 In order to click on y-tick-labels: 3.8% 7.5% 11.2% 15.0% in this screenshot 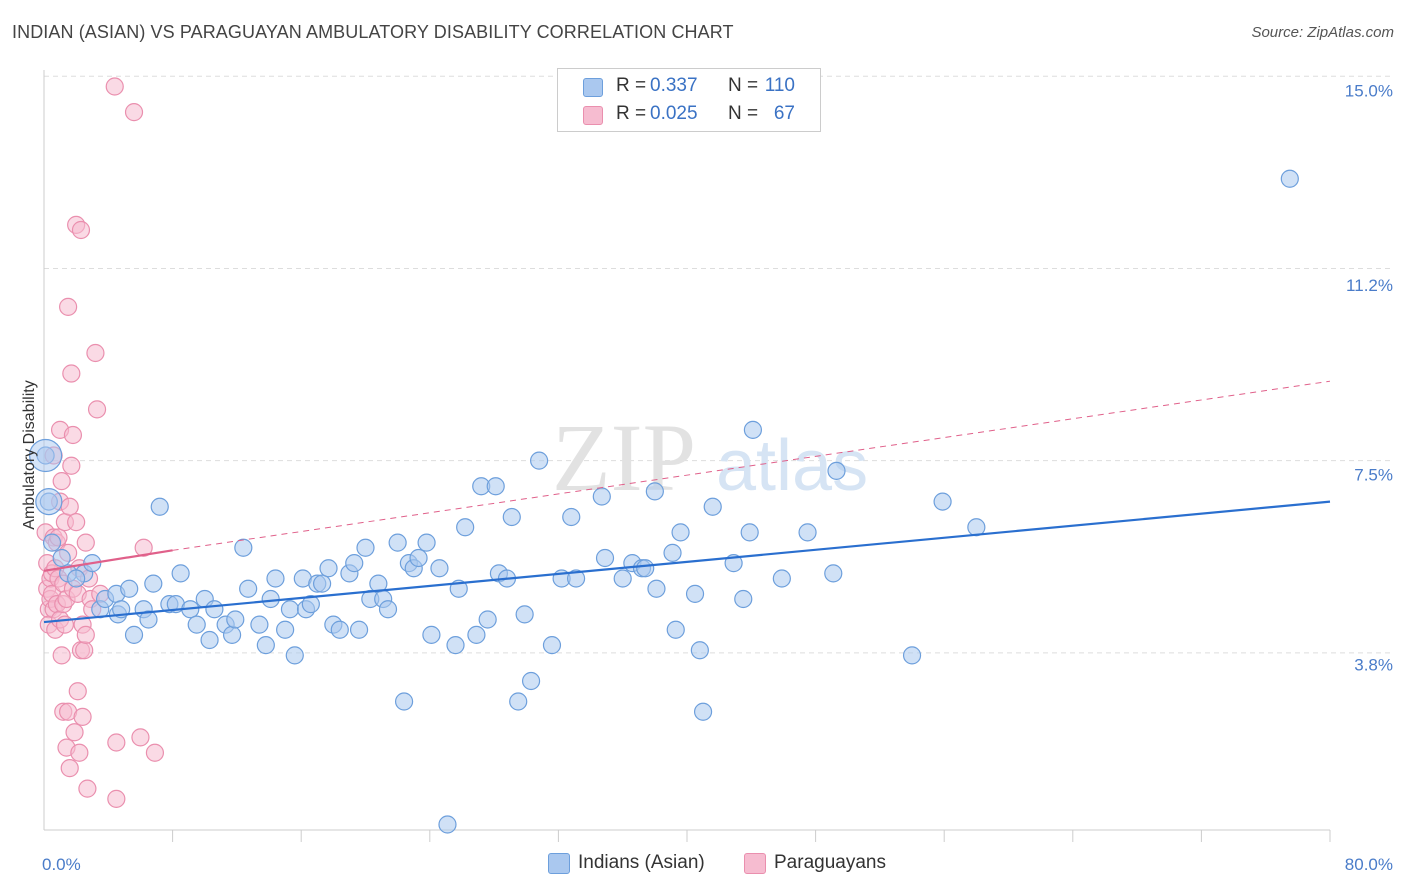, I will do `click(1369, 377)`.